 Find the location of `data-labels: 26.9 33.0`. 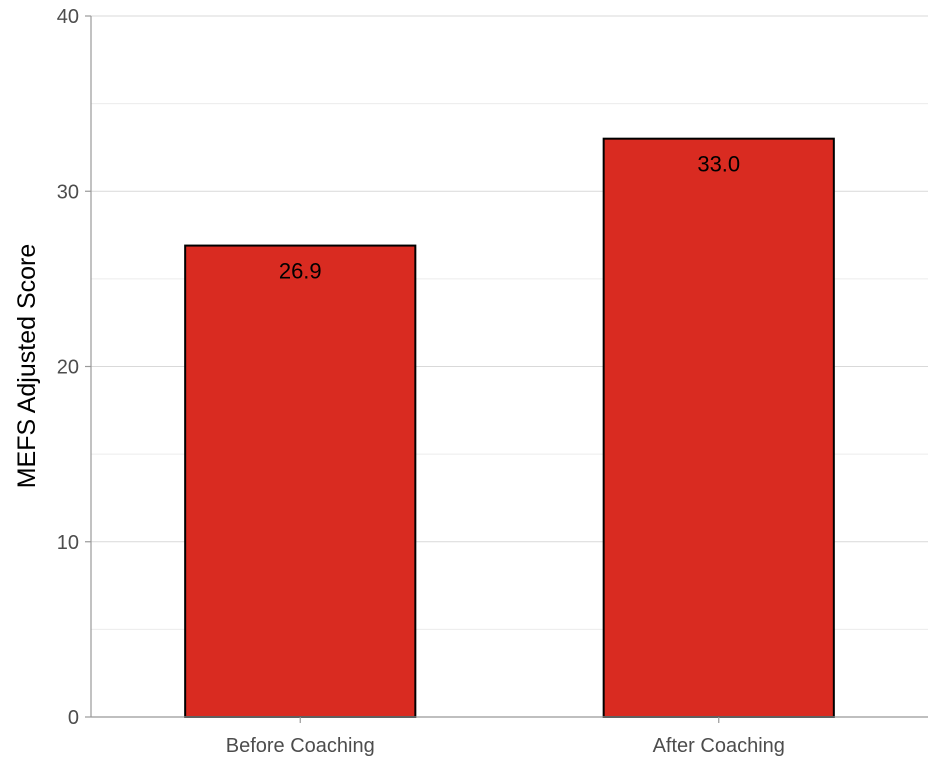

data-labels: 26.9 33.0 is located at coordinates (509, 218).